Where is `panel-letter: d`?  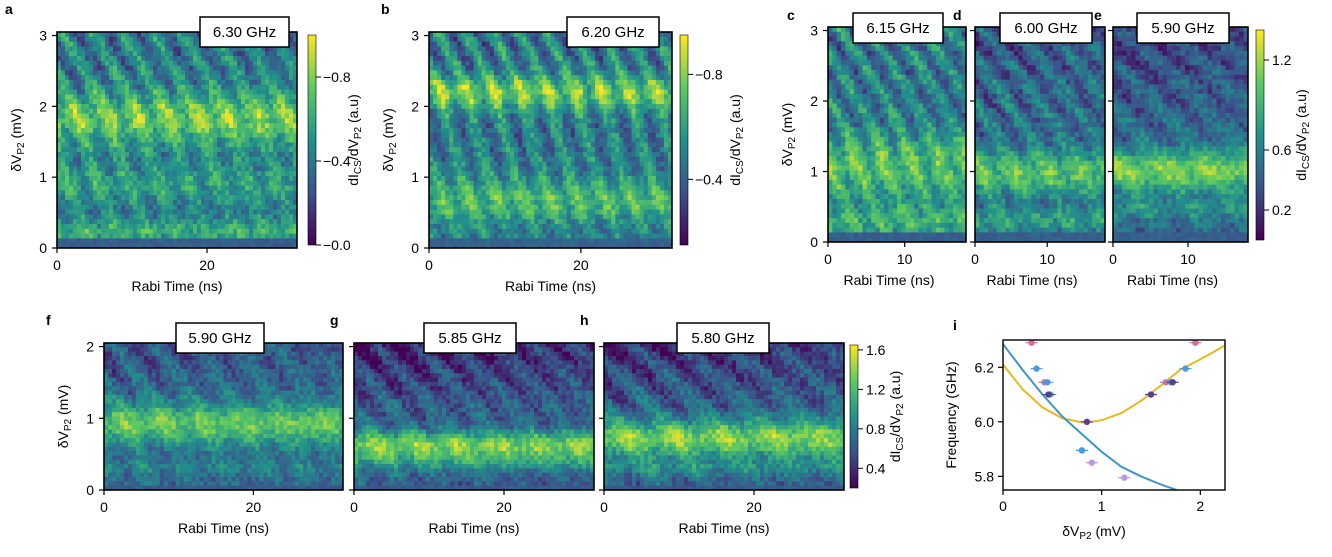 panel-letter: d is located at coordinates (957, 15).